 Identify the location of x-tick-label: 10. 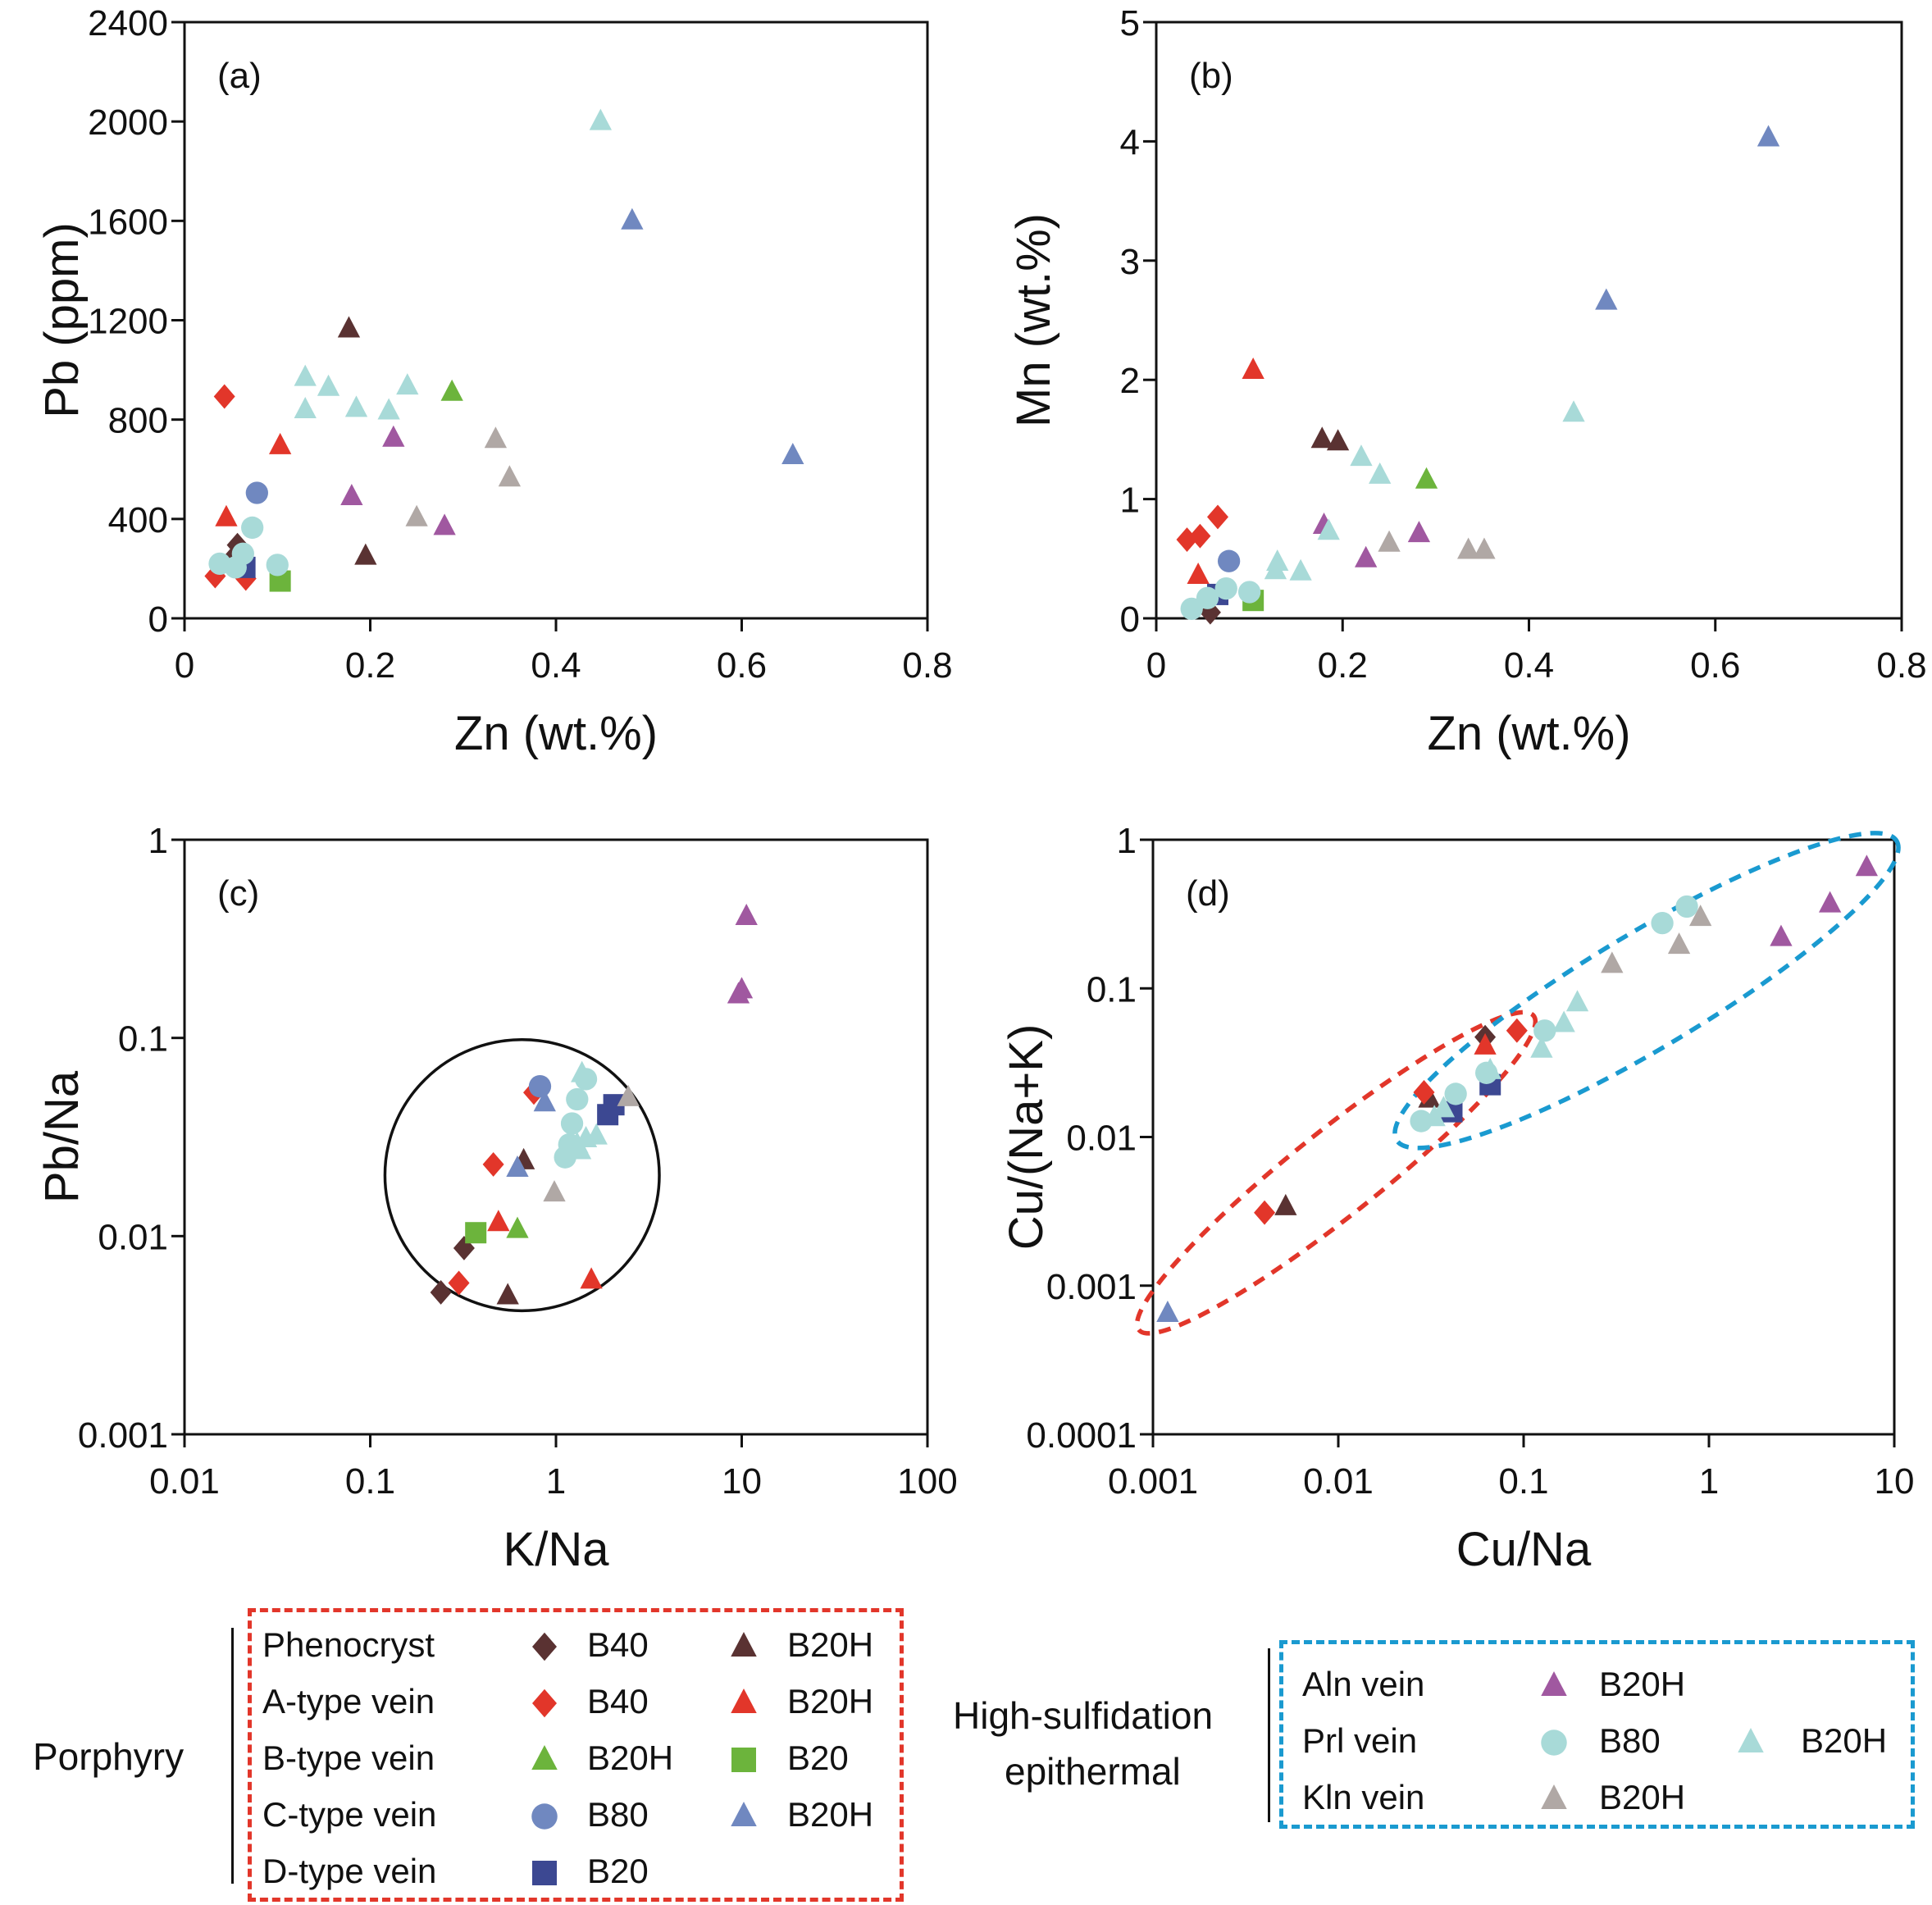
(742, 1481).